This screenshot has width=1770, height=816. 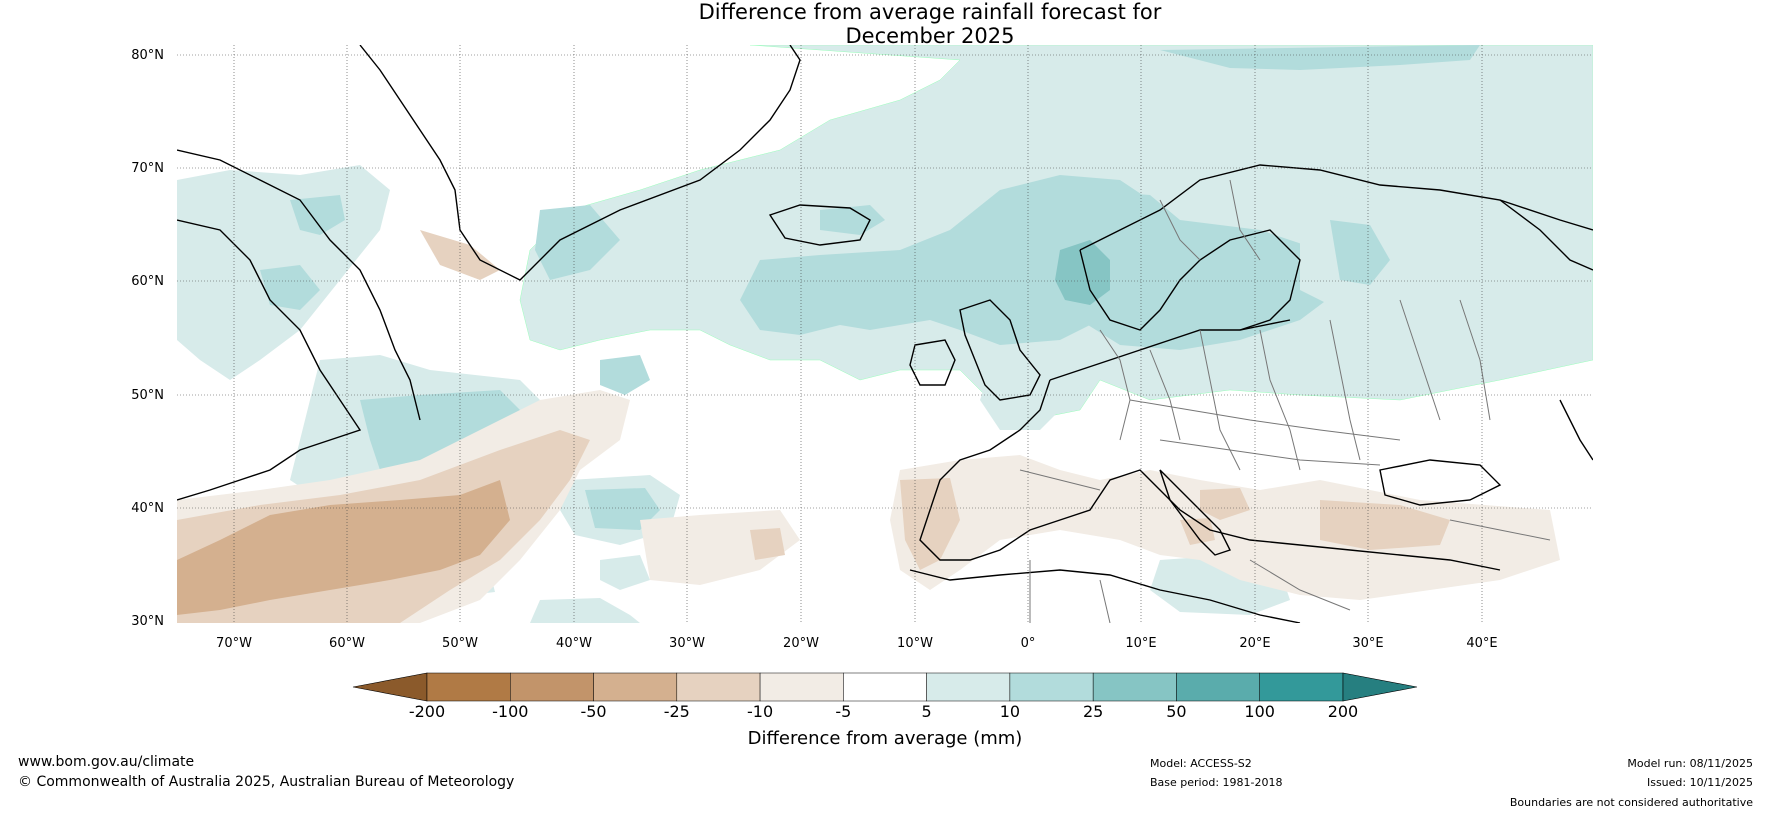 What do you see at coordinates (1699, 782) in the screenshot?
I see `issued-date: Issued: 10/11/2025` at bounding box center [1699, 782].